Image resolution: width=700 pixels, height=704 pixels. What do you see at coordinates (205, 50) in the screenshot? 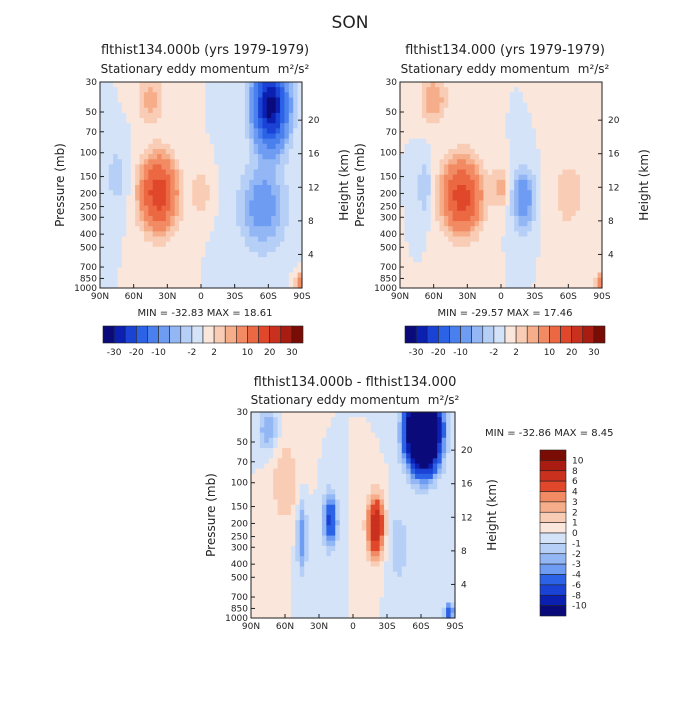
I see `panel-title: flthist134.000b (yrs 1979-1979)` at bounding box center [205, 50].